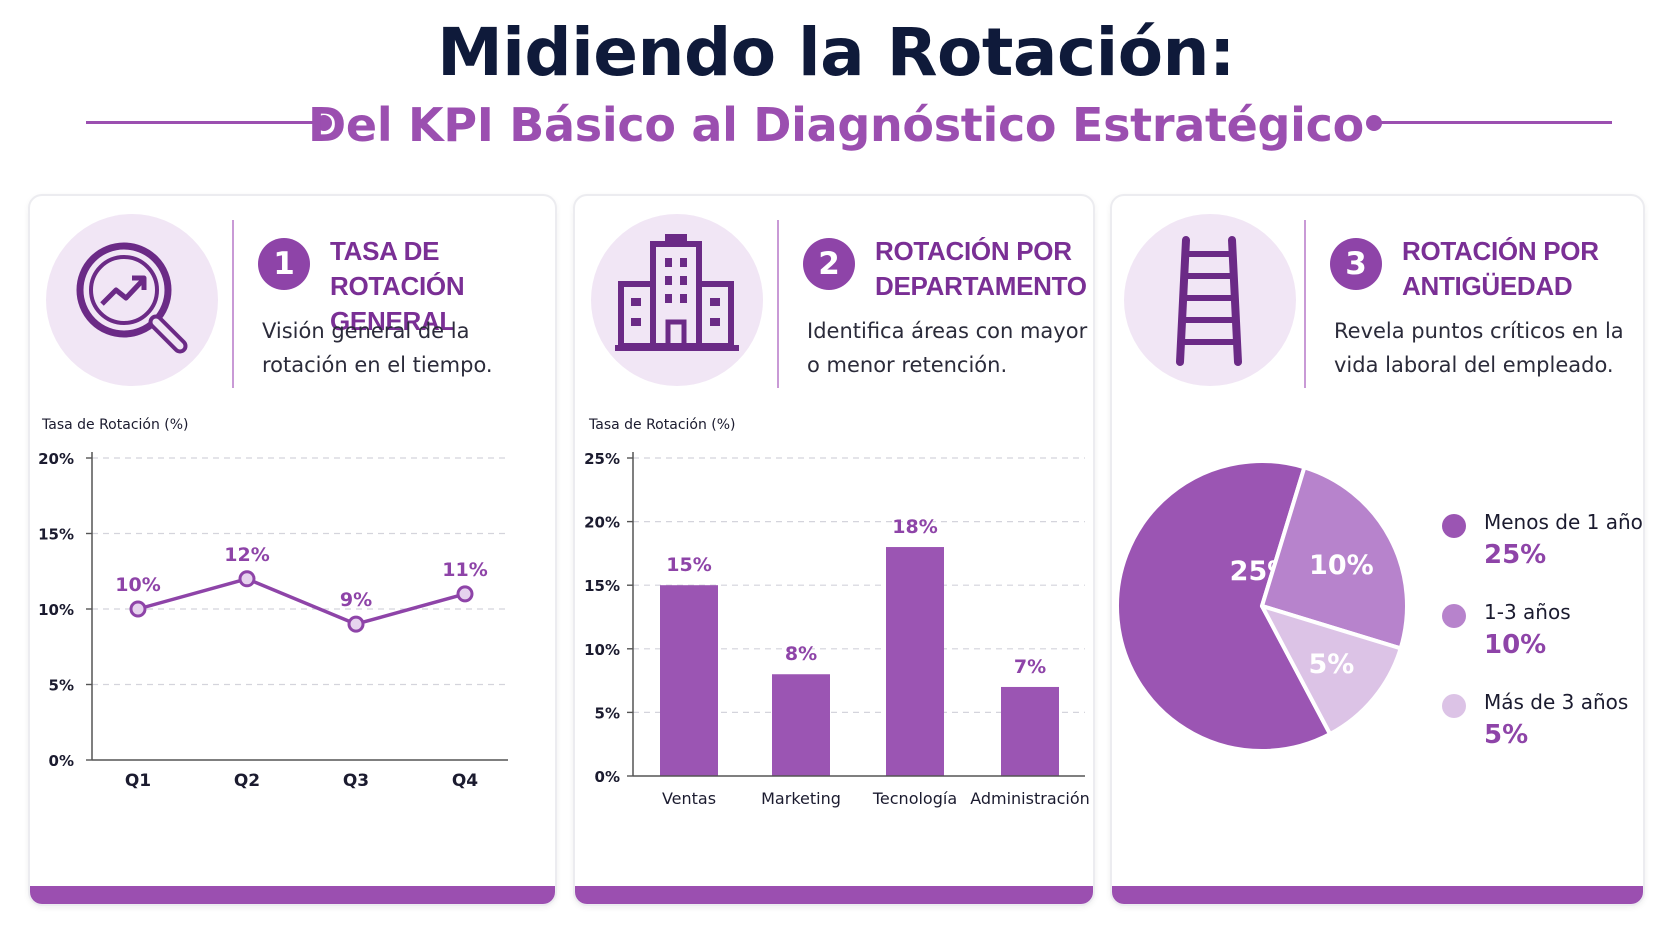  What do you see at coordinates (801, 654) in the screenshot?
I see `data-label: 8%` at bounding box center [801, 654].